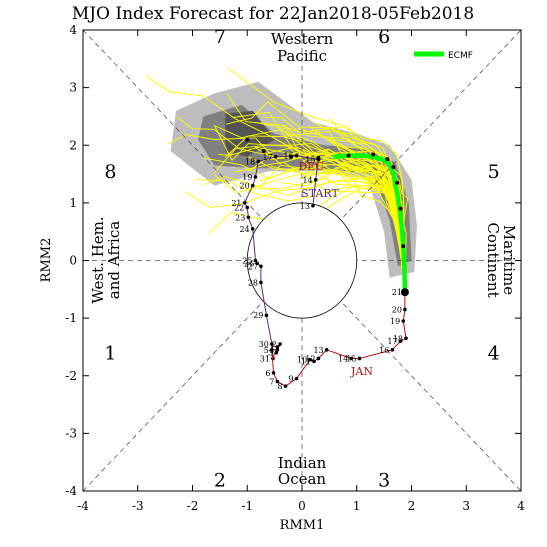 The width and height of the screenshot is (547, 547). Describe the element at coordinates (308, 180) in the screenshot. I see `observed-dec-day-label: 14` at that location.